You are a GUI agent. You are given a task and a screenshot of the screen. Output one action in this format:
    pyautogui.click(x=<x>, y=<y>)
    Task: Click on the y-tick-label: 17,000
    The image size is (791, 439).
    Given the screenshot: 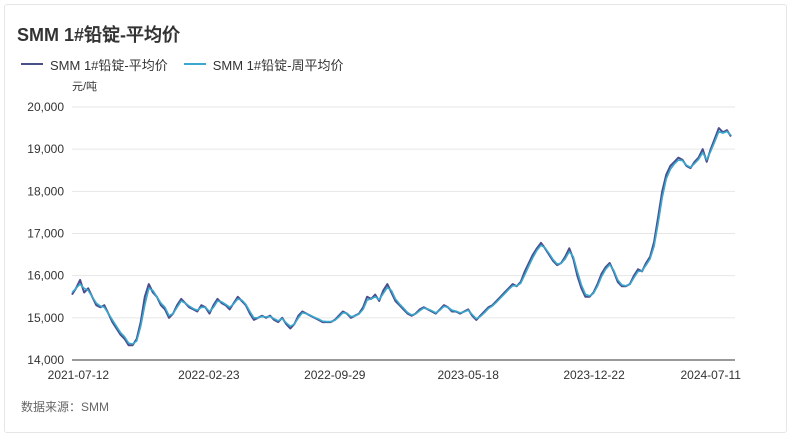 What is the action you would take?
    pyautogui.click(x=45, y=234)
    